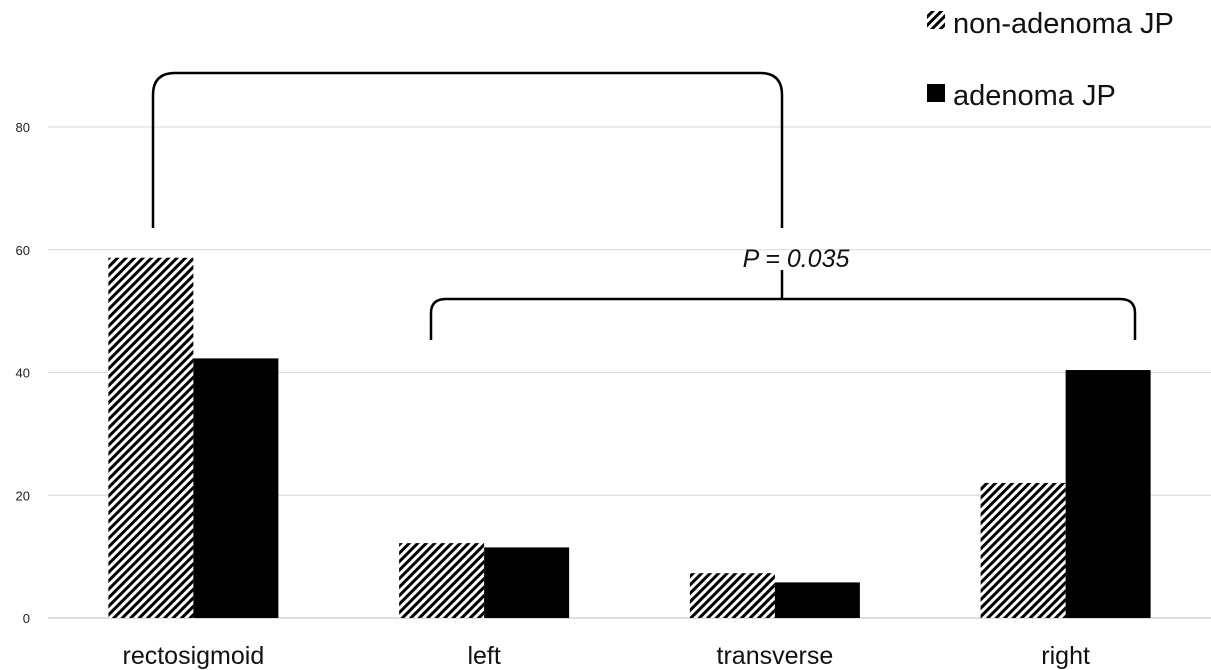 The height and width of the screenshot is (670, 1211). I want to click on bar-non-adenoma-jp-right, so click(1023, 550).